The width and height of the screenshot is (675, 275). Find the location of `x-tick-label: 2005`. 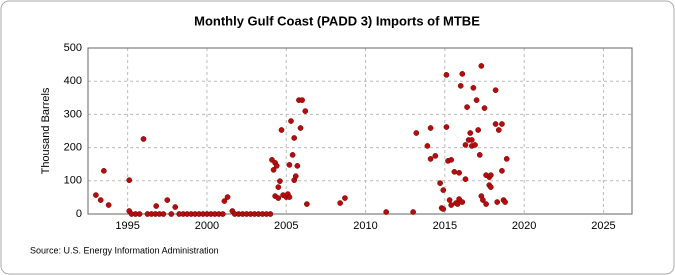

x-tick-label: 2005 is located at coordinates (286, 226).